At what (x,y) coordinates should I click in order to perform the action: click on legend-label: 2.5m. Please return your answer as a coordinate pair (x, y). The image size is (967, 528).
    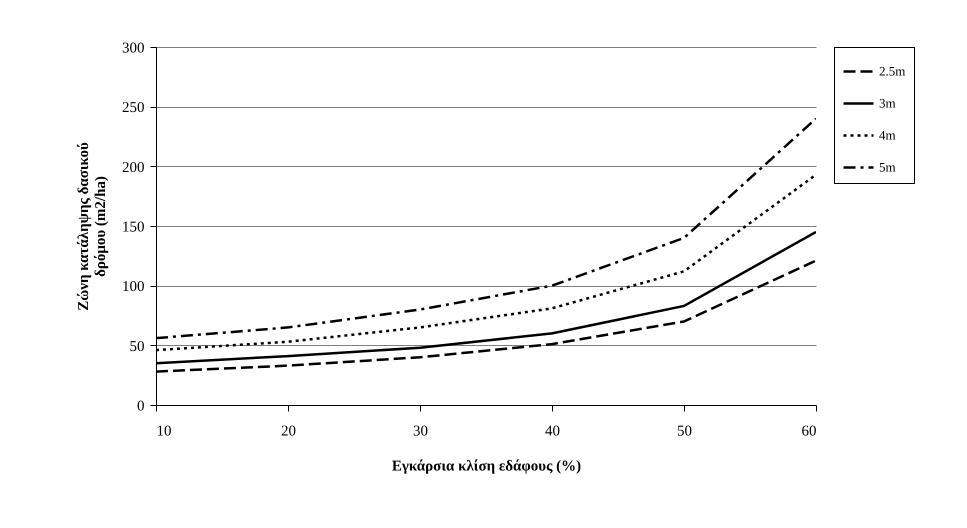
    Looking at the image, I should click on (892, 71).